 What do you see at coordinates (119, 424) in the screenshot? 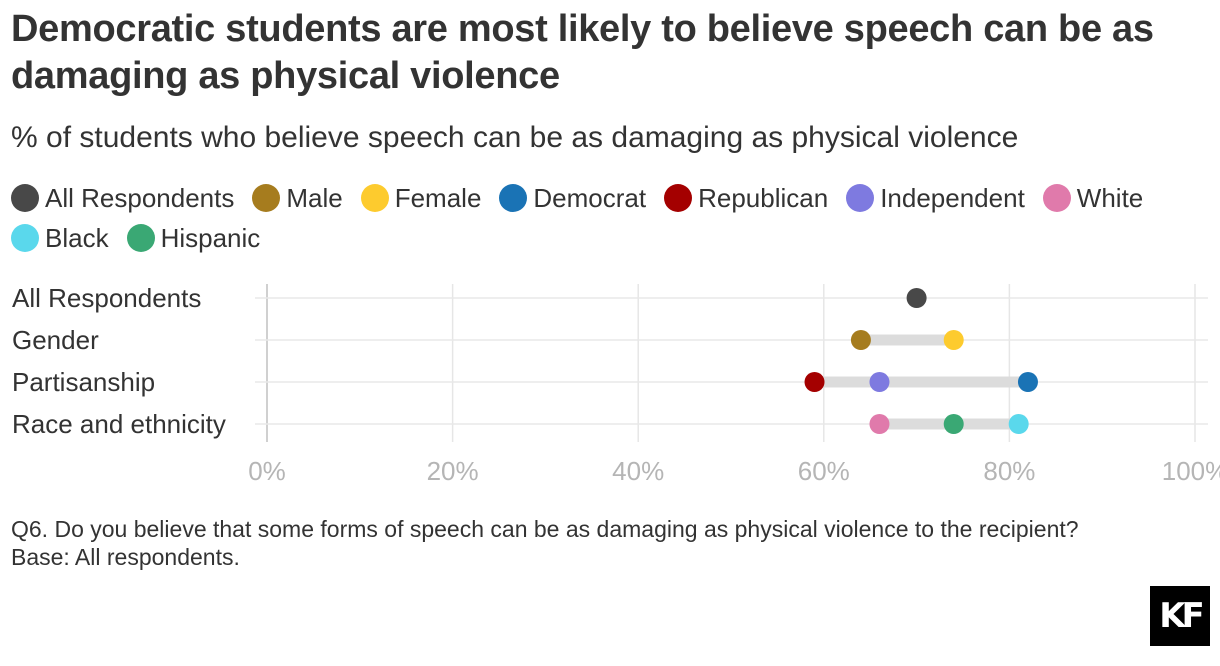
I see `row-label: Race and ethnicity` at bounding box center [119, 424].